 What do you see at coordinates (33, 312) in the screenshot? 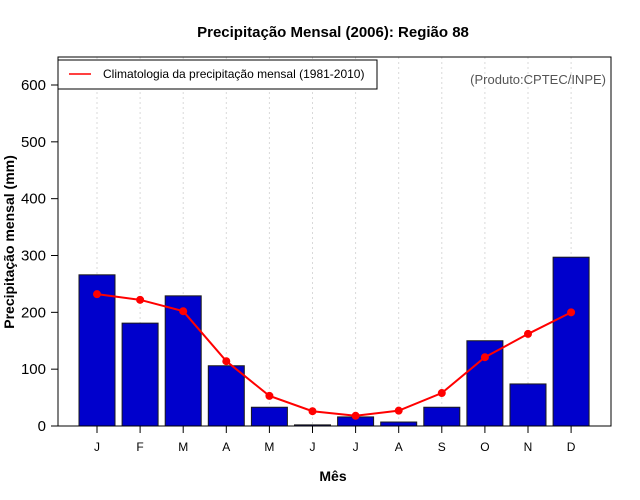
I see `y-tick-label: 200` at bounding box center [33, 312].